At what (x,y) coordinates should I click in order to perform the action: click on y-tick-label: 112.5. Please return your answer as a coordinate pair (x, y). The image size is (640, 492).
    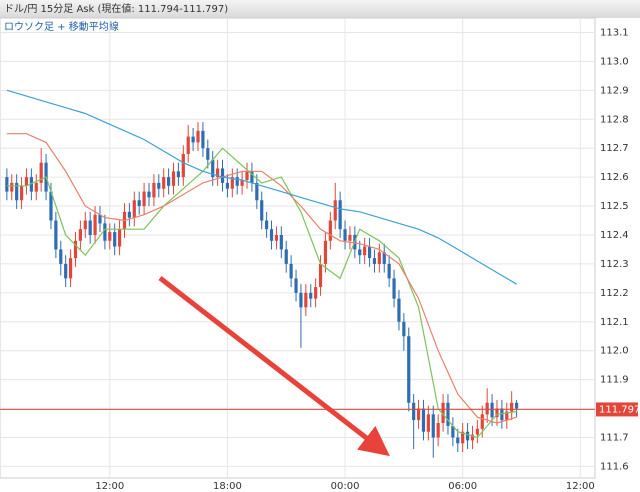
    Looking at the image, I should click on (614, 206).